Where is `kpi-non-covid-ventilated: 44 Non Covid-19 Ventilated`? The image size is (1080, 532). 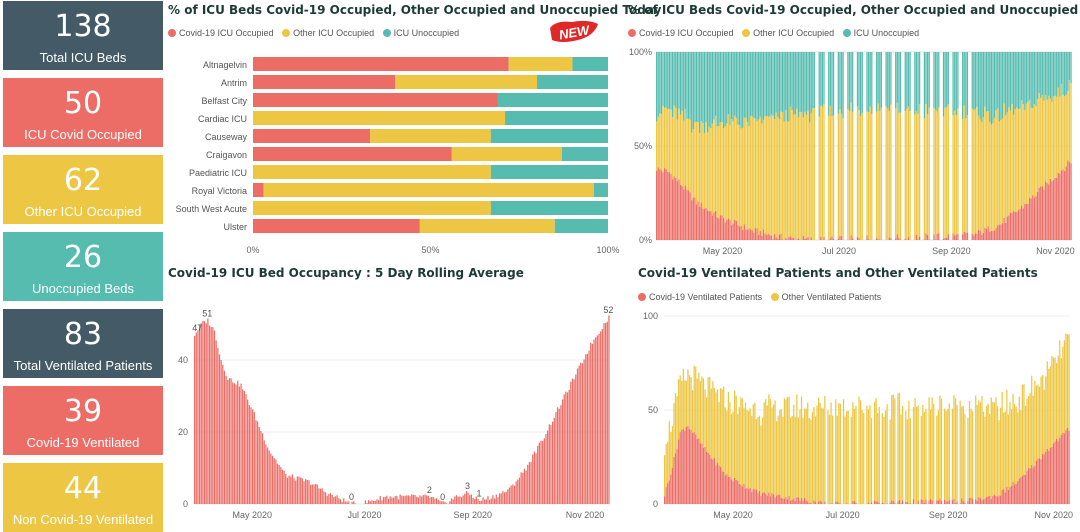
kpi-non-covid-ventilated: 44 Non Covid-19 Ventilated is located at coordinates (83, 497).